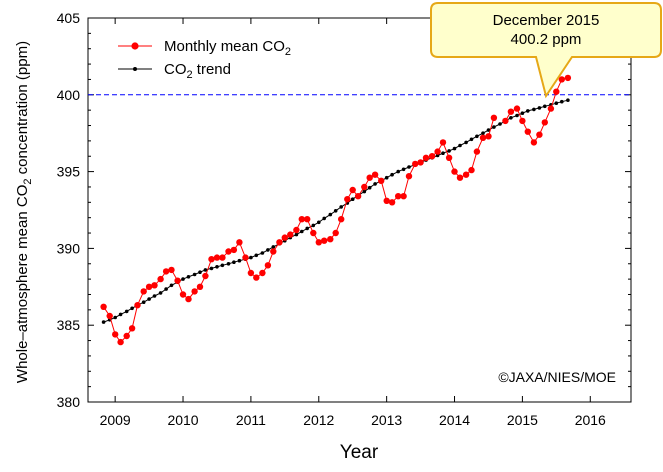  I want to click on annotation-callout: December 2015 400.2 ppm, so click(546, 50).